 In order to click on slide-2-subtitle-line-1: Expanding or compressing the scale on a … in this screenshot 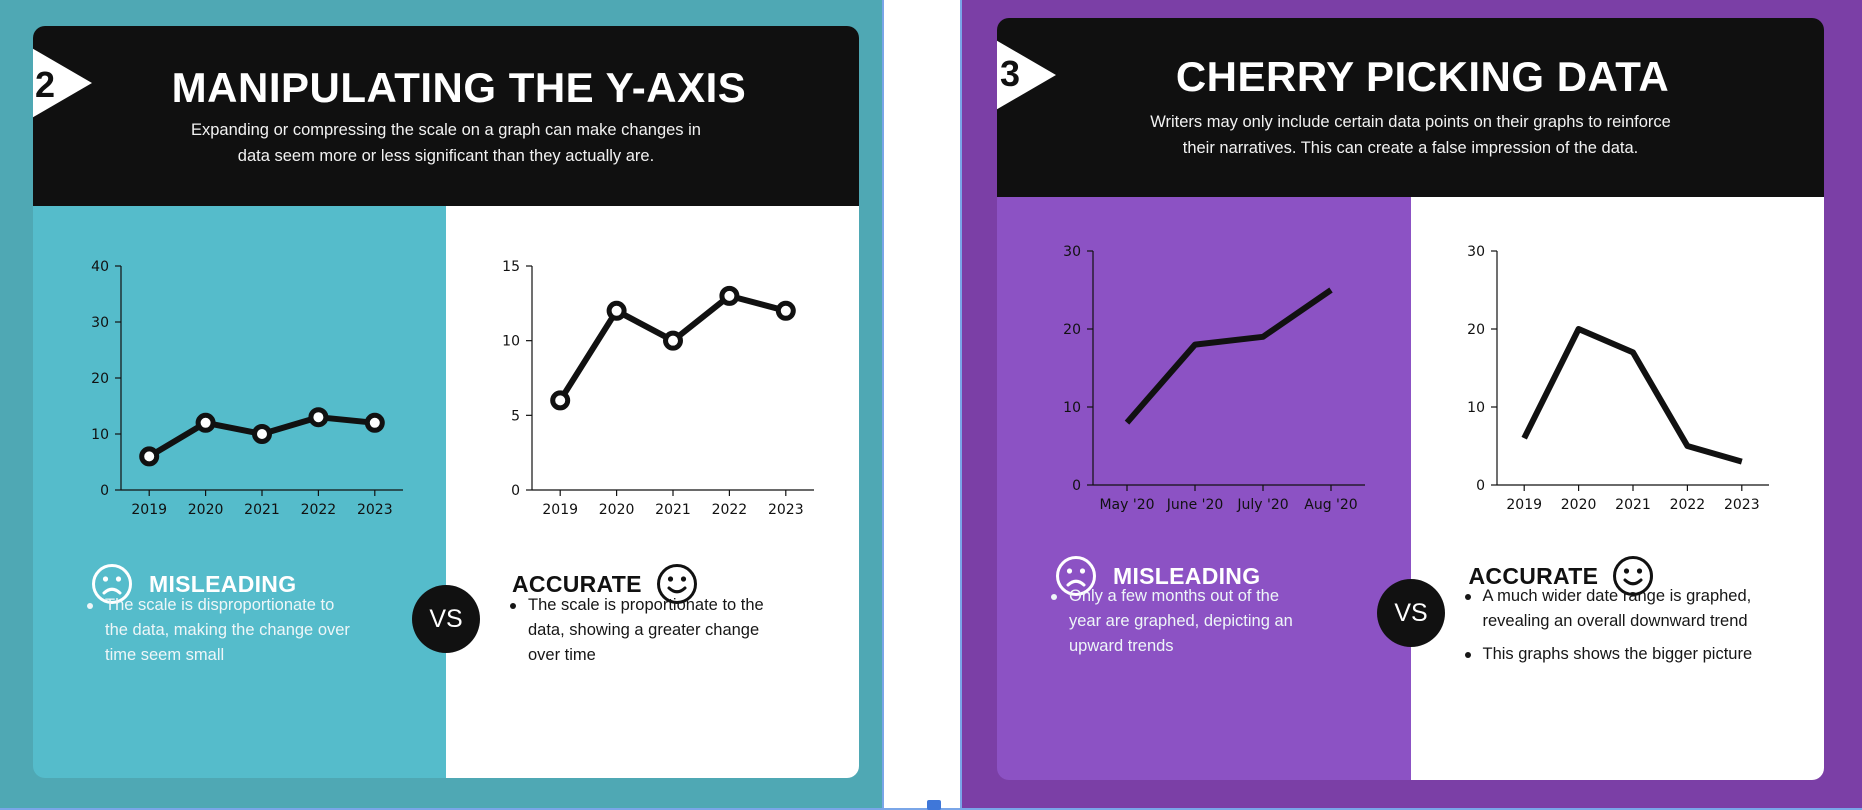, I will do `click(446, 130)`.